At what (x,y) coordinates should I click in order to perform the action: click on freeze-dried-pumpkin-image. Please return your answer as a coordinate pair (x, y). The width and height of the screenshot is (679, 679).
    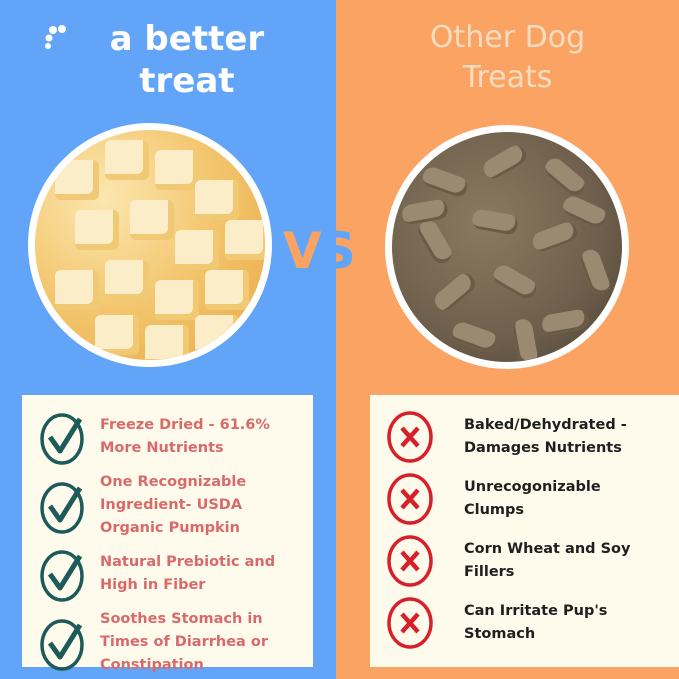
    Looking at the image, I should click on (150, 245).